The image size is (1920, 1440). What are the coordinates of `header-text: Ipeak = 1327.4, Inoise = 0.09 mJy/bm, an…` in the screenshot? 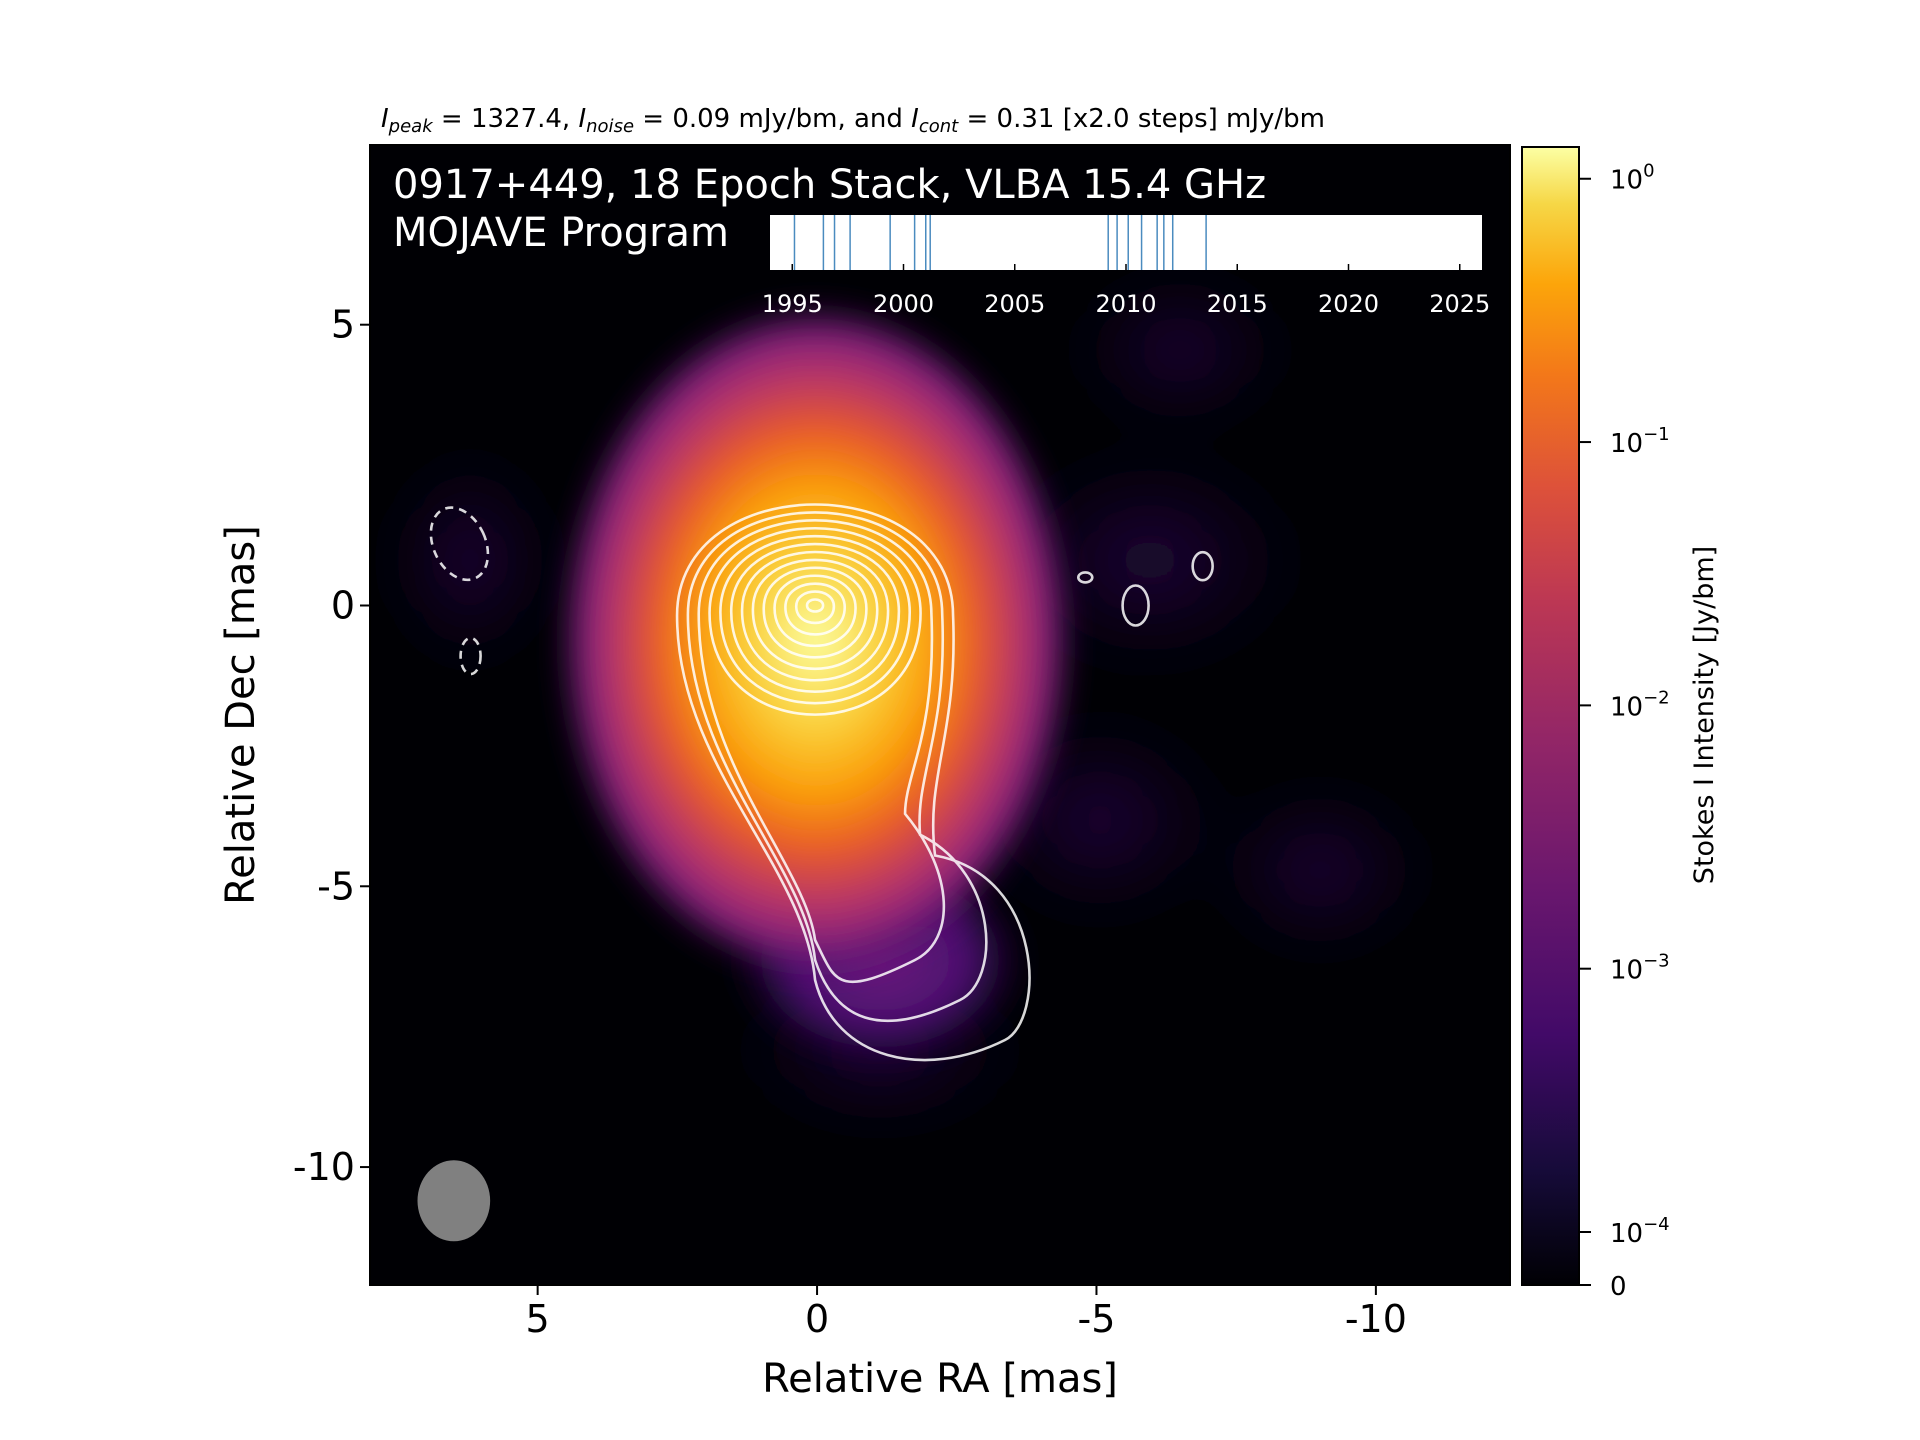 It's located at (853, 120).